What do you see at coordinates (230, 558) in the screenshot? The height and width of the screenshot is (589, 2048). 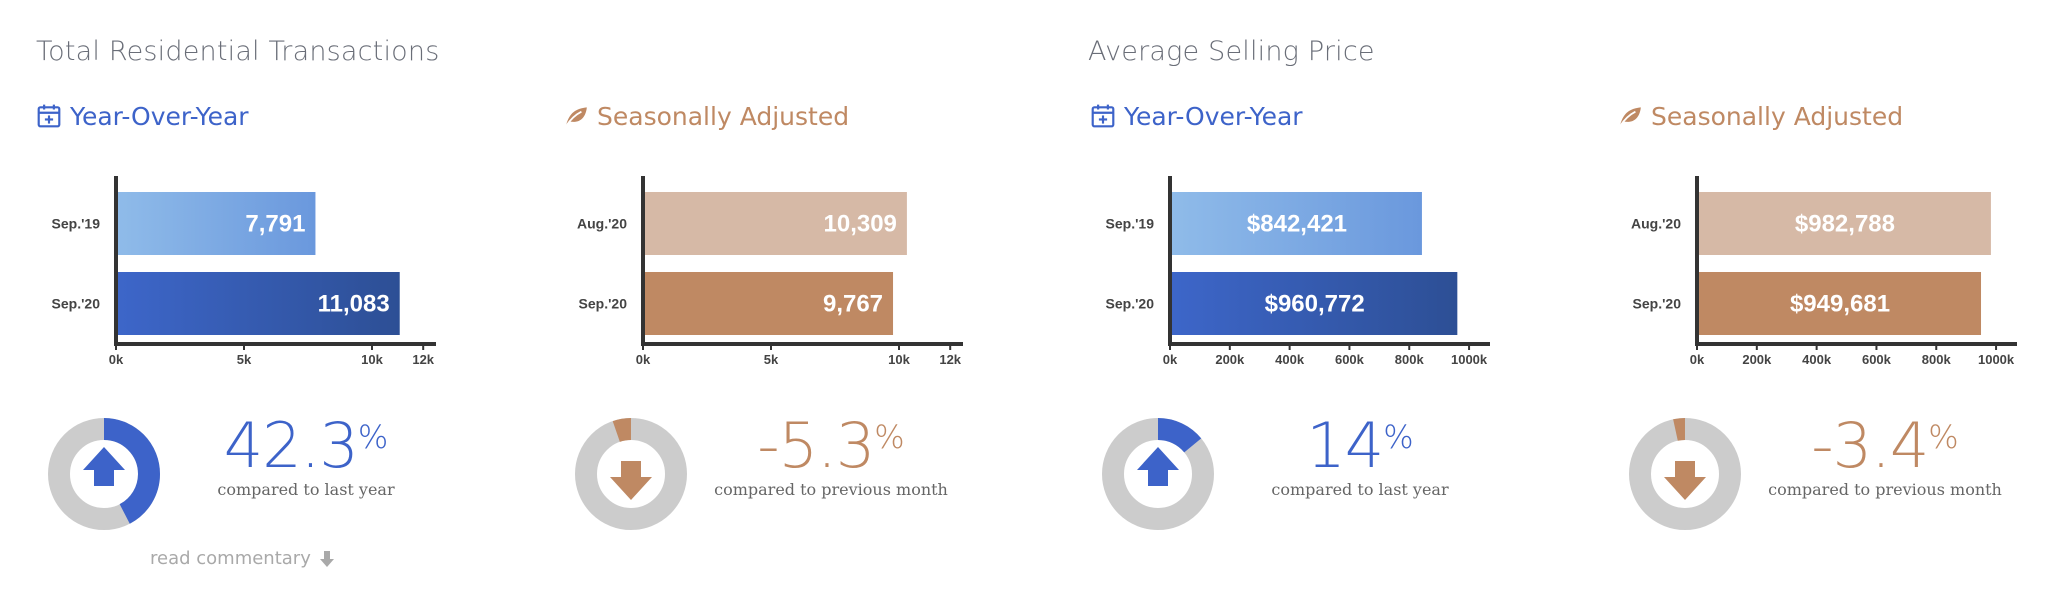 I see `read-commentary-label: read commentary` at bounding box center [230, 558].